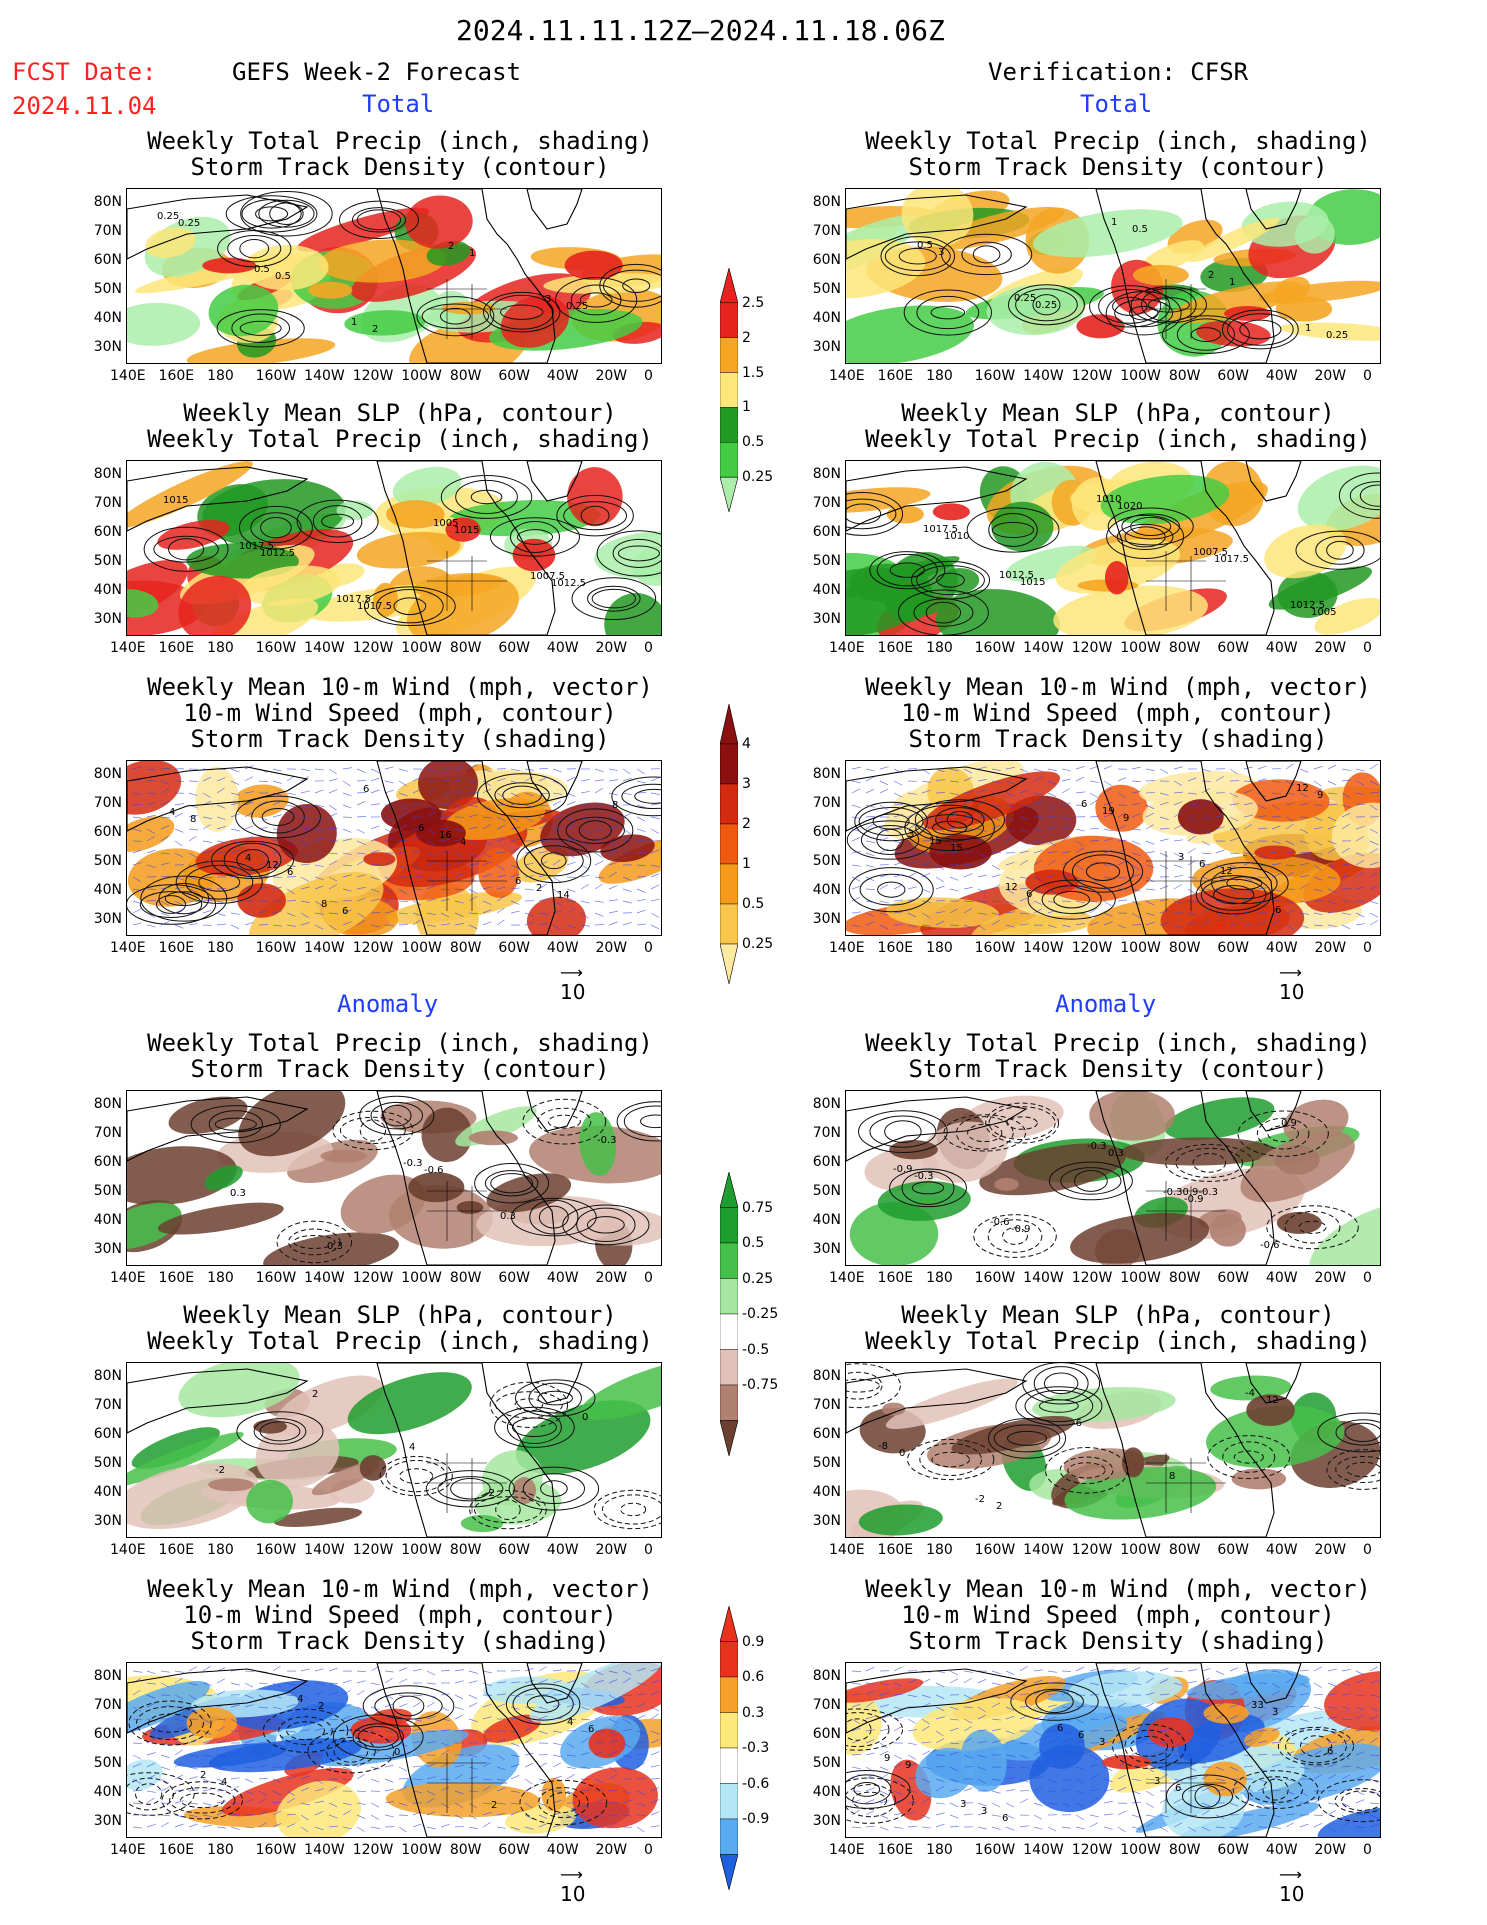 Image resolution: width=1487 pixels, height=1925 pixels. I want to click on contour-lines, so click(425, 1179).